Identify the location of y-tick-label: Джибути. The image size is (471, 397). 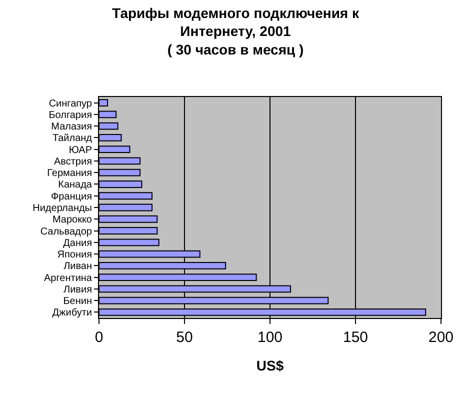
(72, 313).